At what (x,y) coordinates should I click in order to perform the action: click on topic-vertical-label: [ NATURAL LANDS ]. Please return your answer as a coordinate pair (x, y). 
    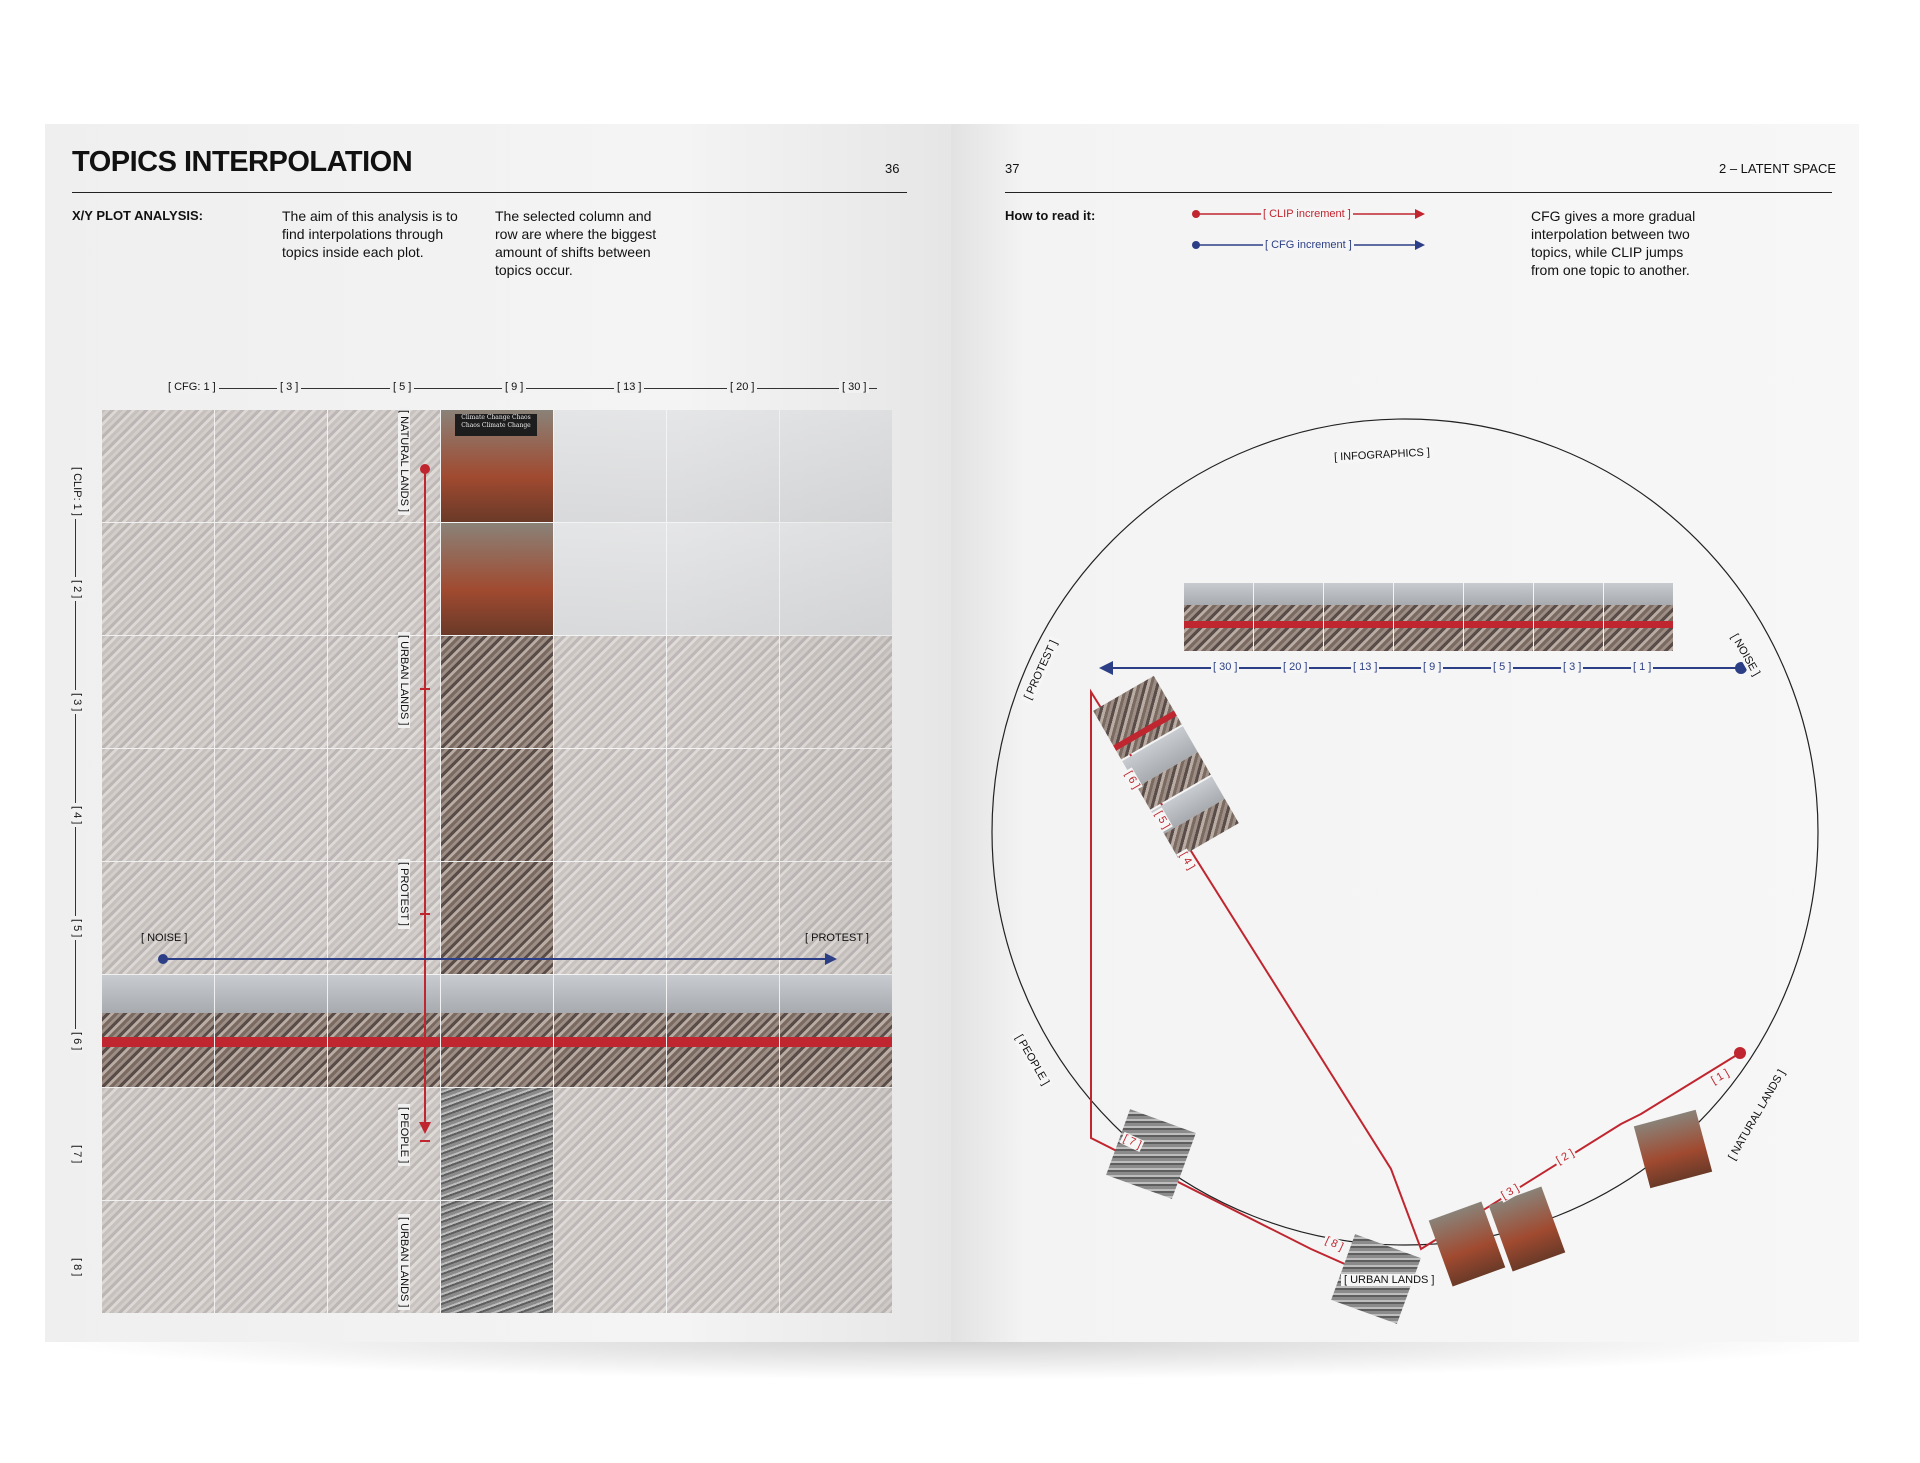
    Looking at the image, I should click on (404, 461).